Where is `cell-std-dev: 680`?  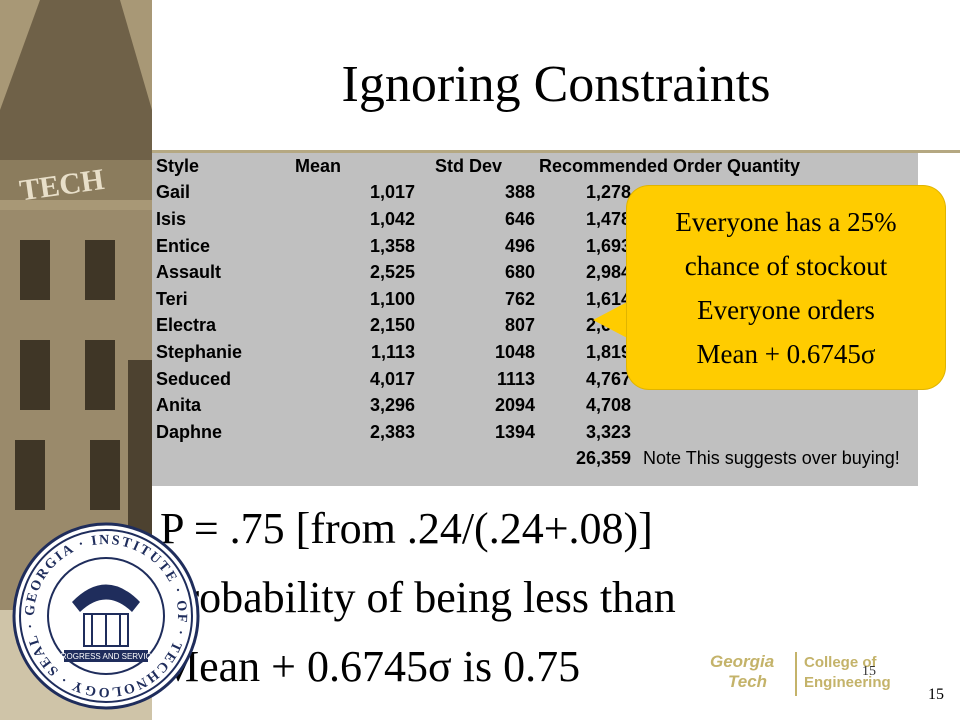
cell-std-dev: 680 is located at coordinates (519, 272).